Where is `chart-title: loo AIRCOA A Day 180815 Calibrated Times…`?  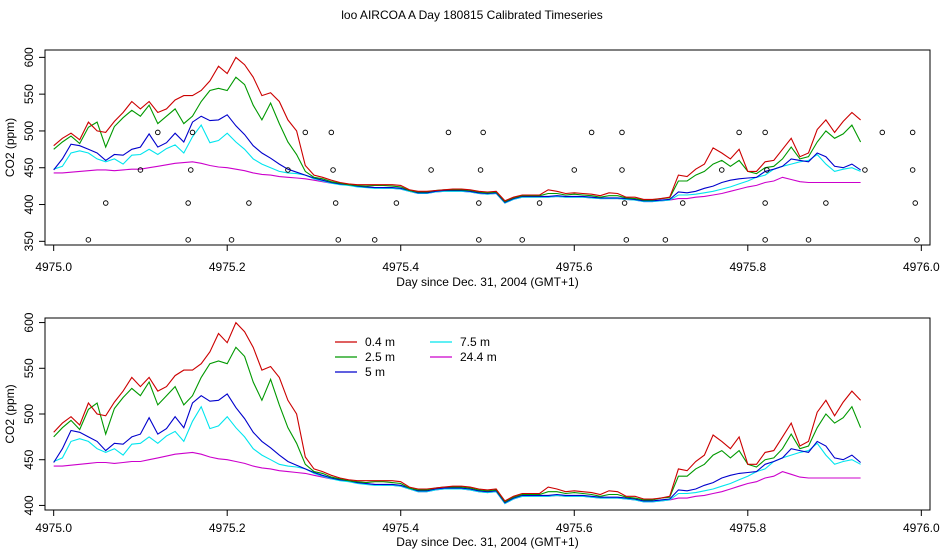
chart-title: loo AIRCOA A Day 180815 Calibrated Times… is located at coordinates (471, 15).